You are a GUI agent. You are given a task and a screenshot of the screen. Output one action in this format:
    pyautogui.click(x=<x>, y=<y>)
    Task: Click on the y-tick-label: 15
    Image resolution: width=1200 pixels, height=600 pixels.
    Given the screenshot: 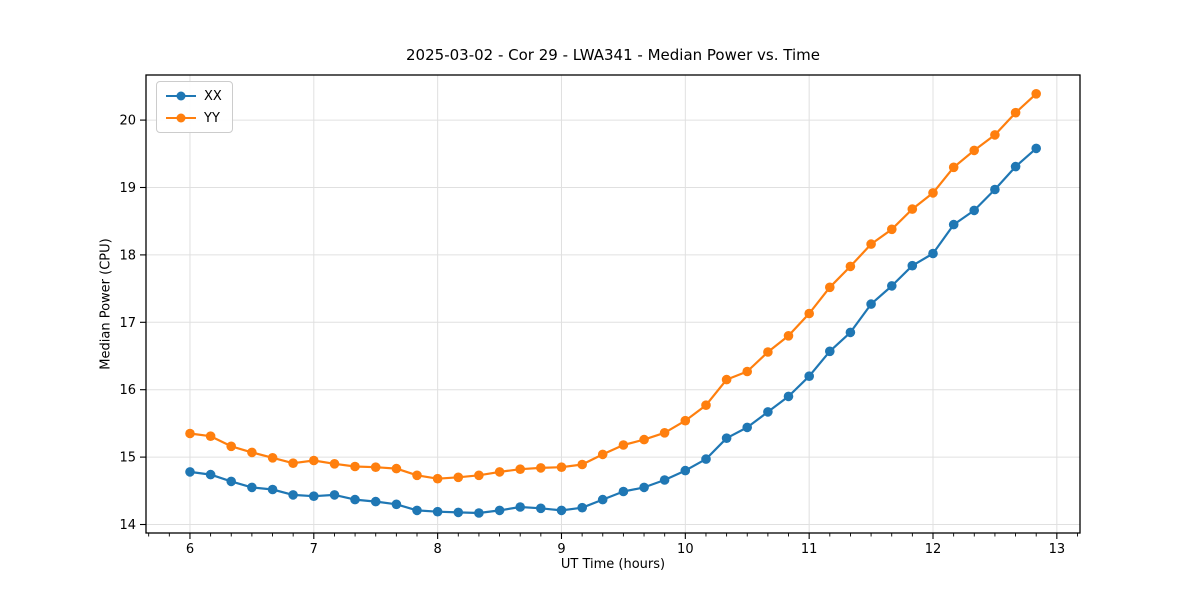 What is the action you would take?
    pyautogui.click(x=127, y=458)
    